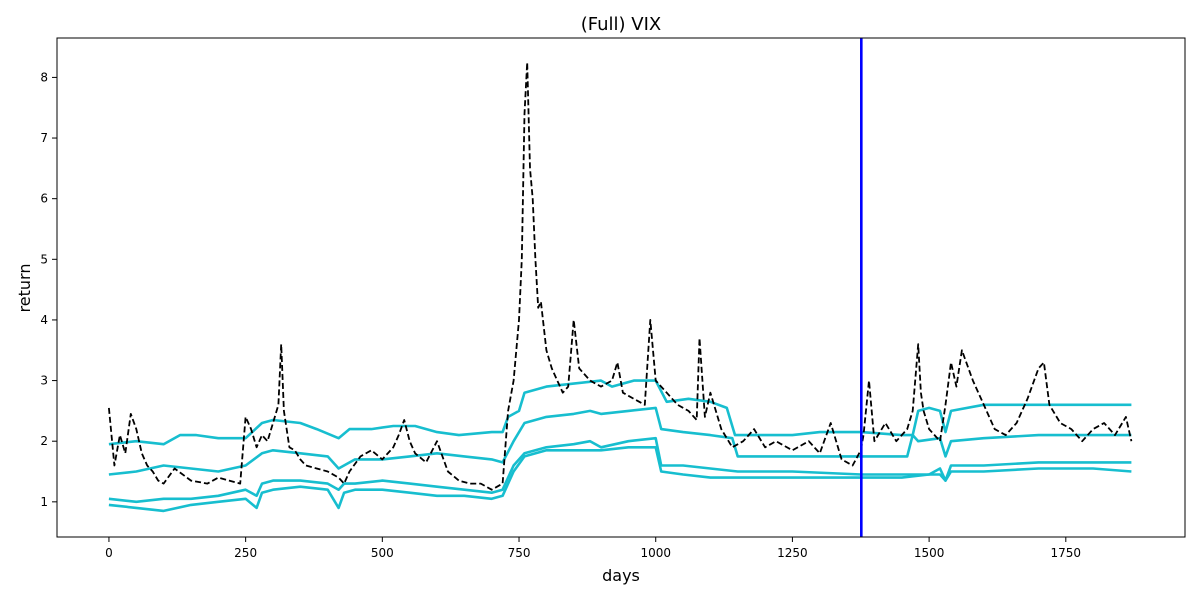 The image size is (1200, 600). Describe the element at coordinates (44, 381) in the screenshot. I see `y-tick-label: 3` at that location.